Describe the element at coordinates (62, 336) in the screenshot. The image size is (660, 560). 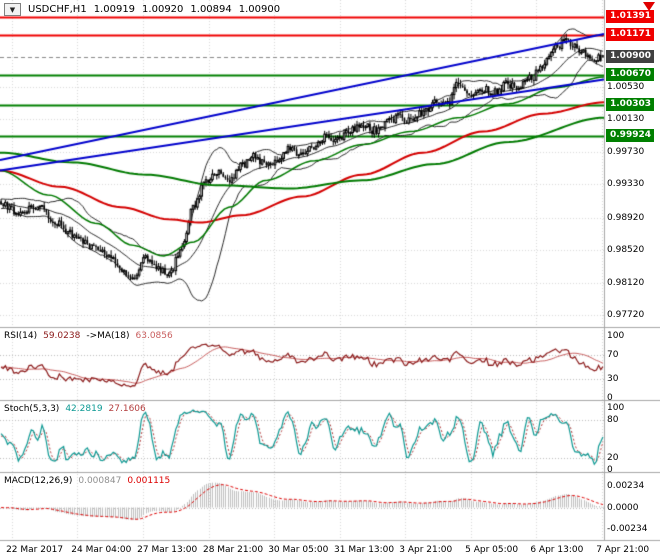
I see `rsi-value: 59.0238` at that location.